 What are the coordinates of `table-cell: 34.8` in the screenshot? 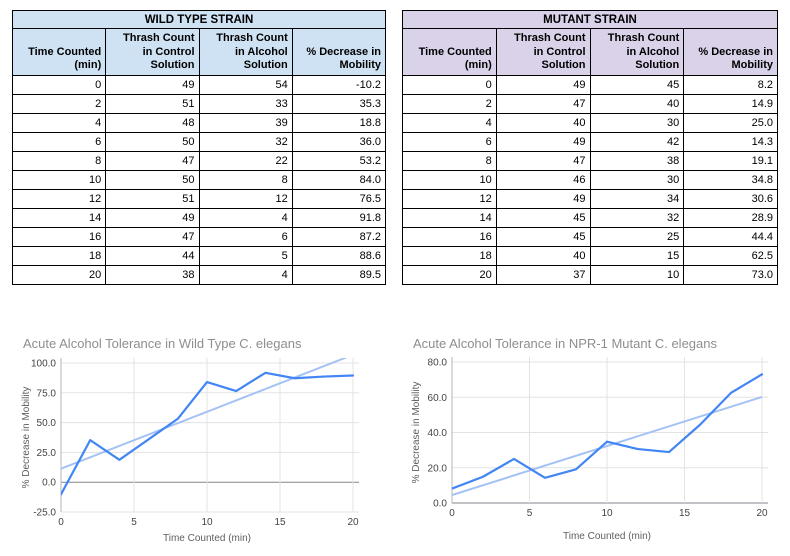 It's located at (730, 180).